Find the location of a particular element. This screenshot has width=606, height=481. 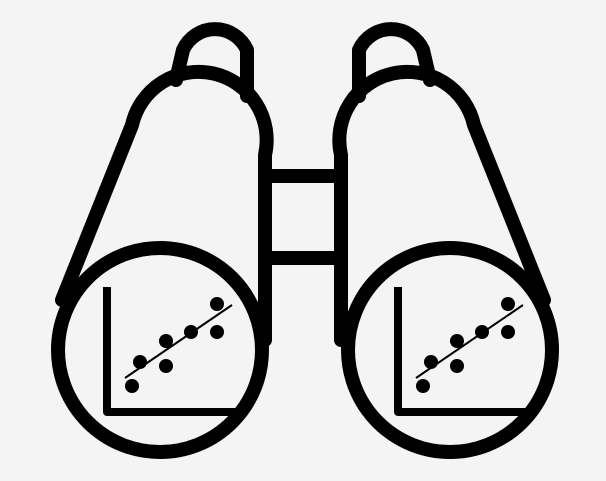

left-plot-axes is located at coordinates (169, 351).